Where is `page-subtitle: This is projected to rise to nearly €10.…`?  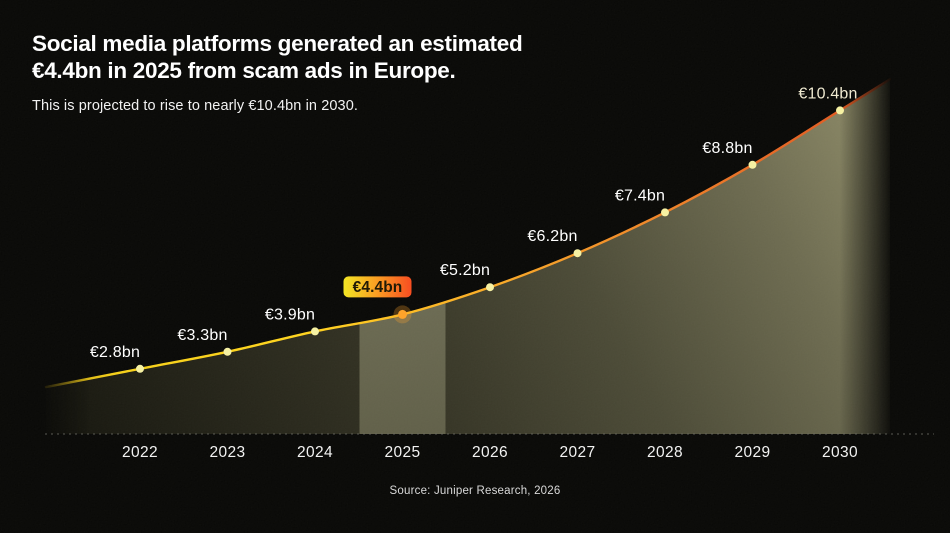
page-subtitle: This is projected to rise to nearly €10.… is located at coordinates (195, 106).